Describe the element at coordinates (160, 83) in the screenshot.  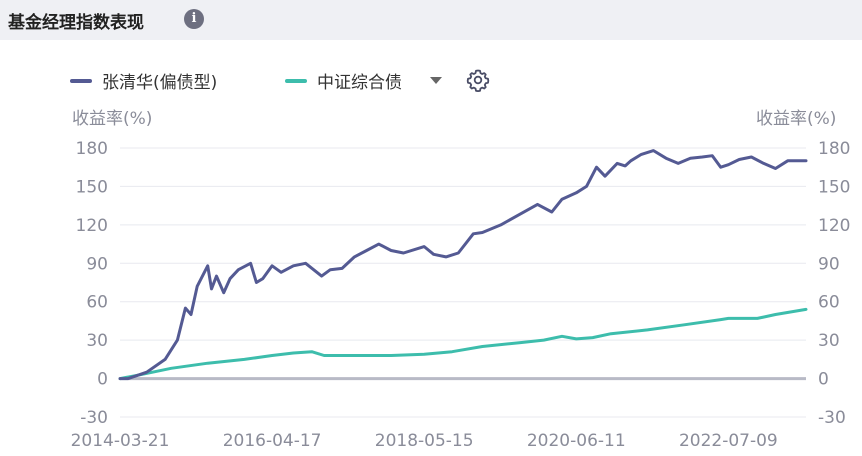
I see `legend-label-series1: 张清华(偏债型)` at that location.